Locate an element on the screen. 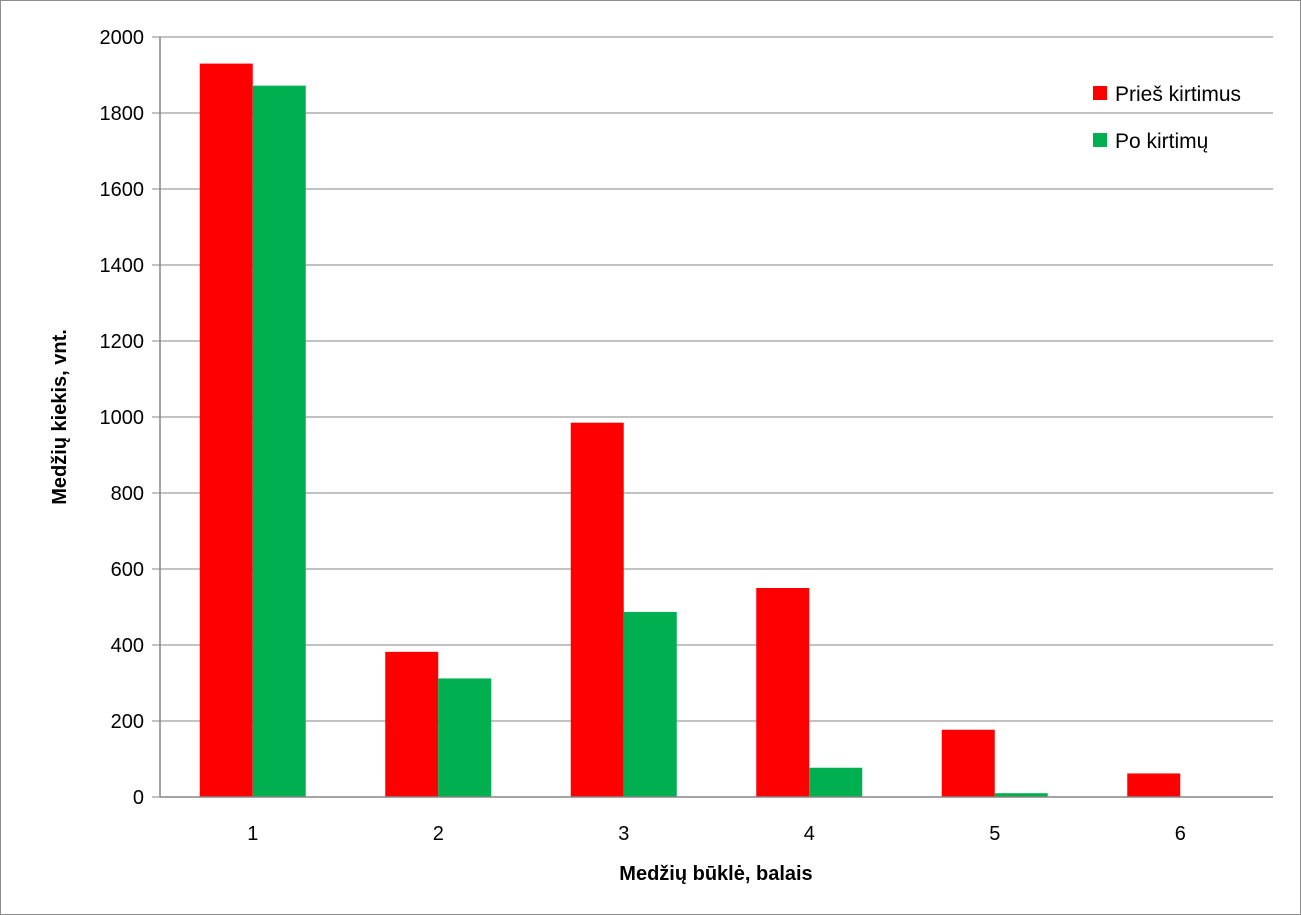  x-tick-label: 4 is located at coordinates (809, 834).